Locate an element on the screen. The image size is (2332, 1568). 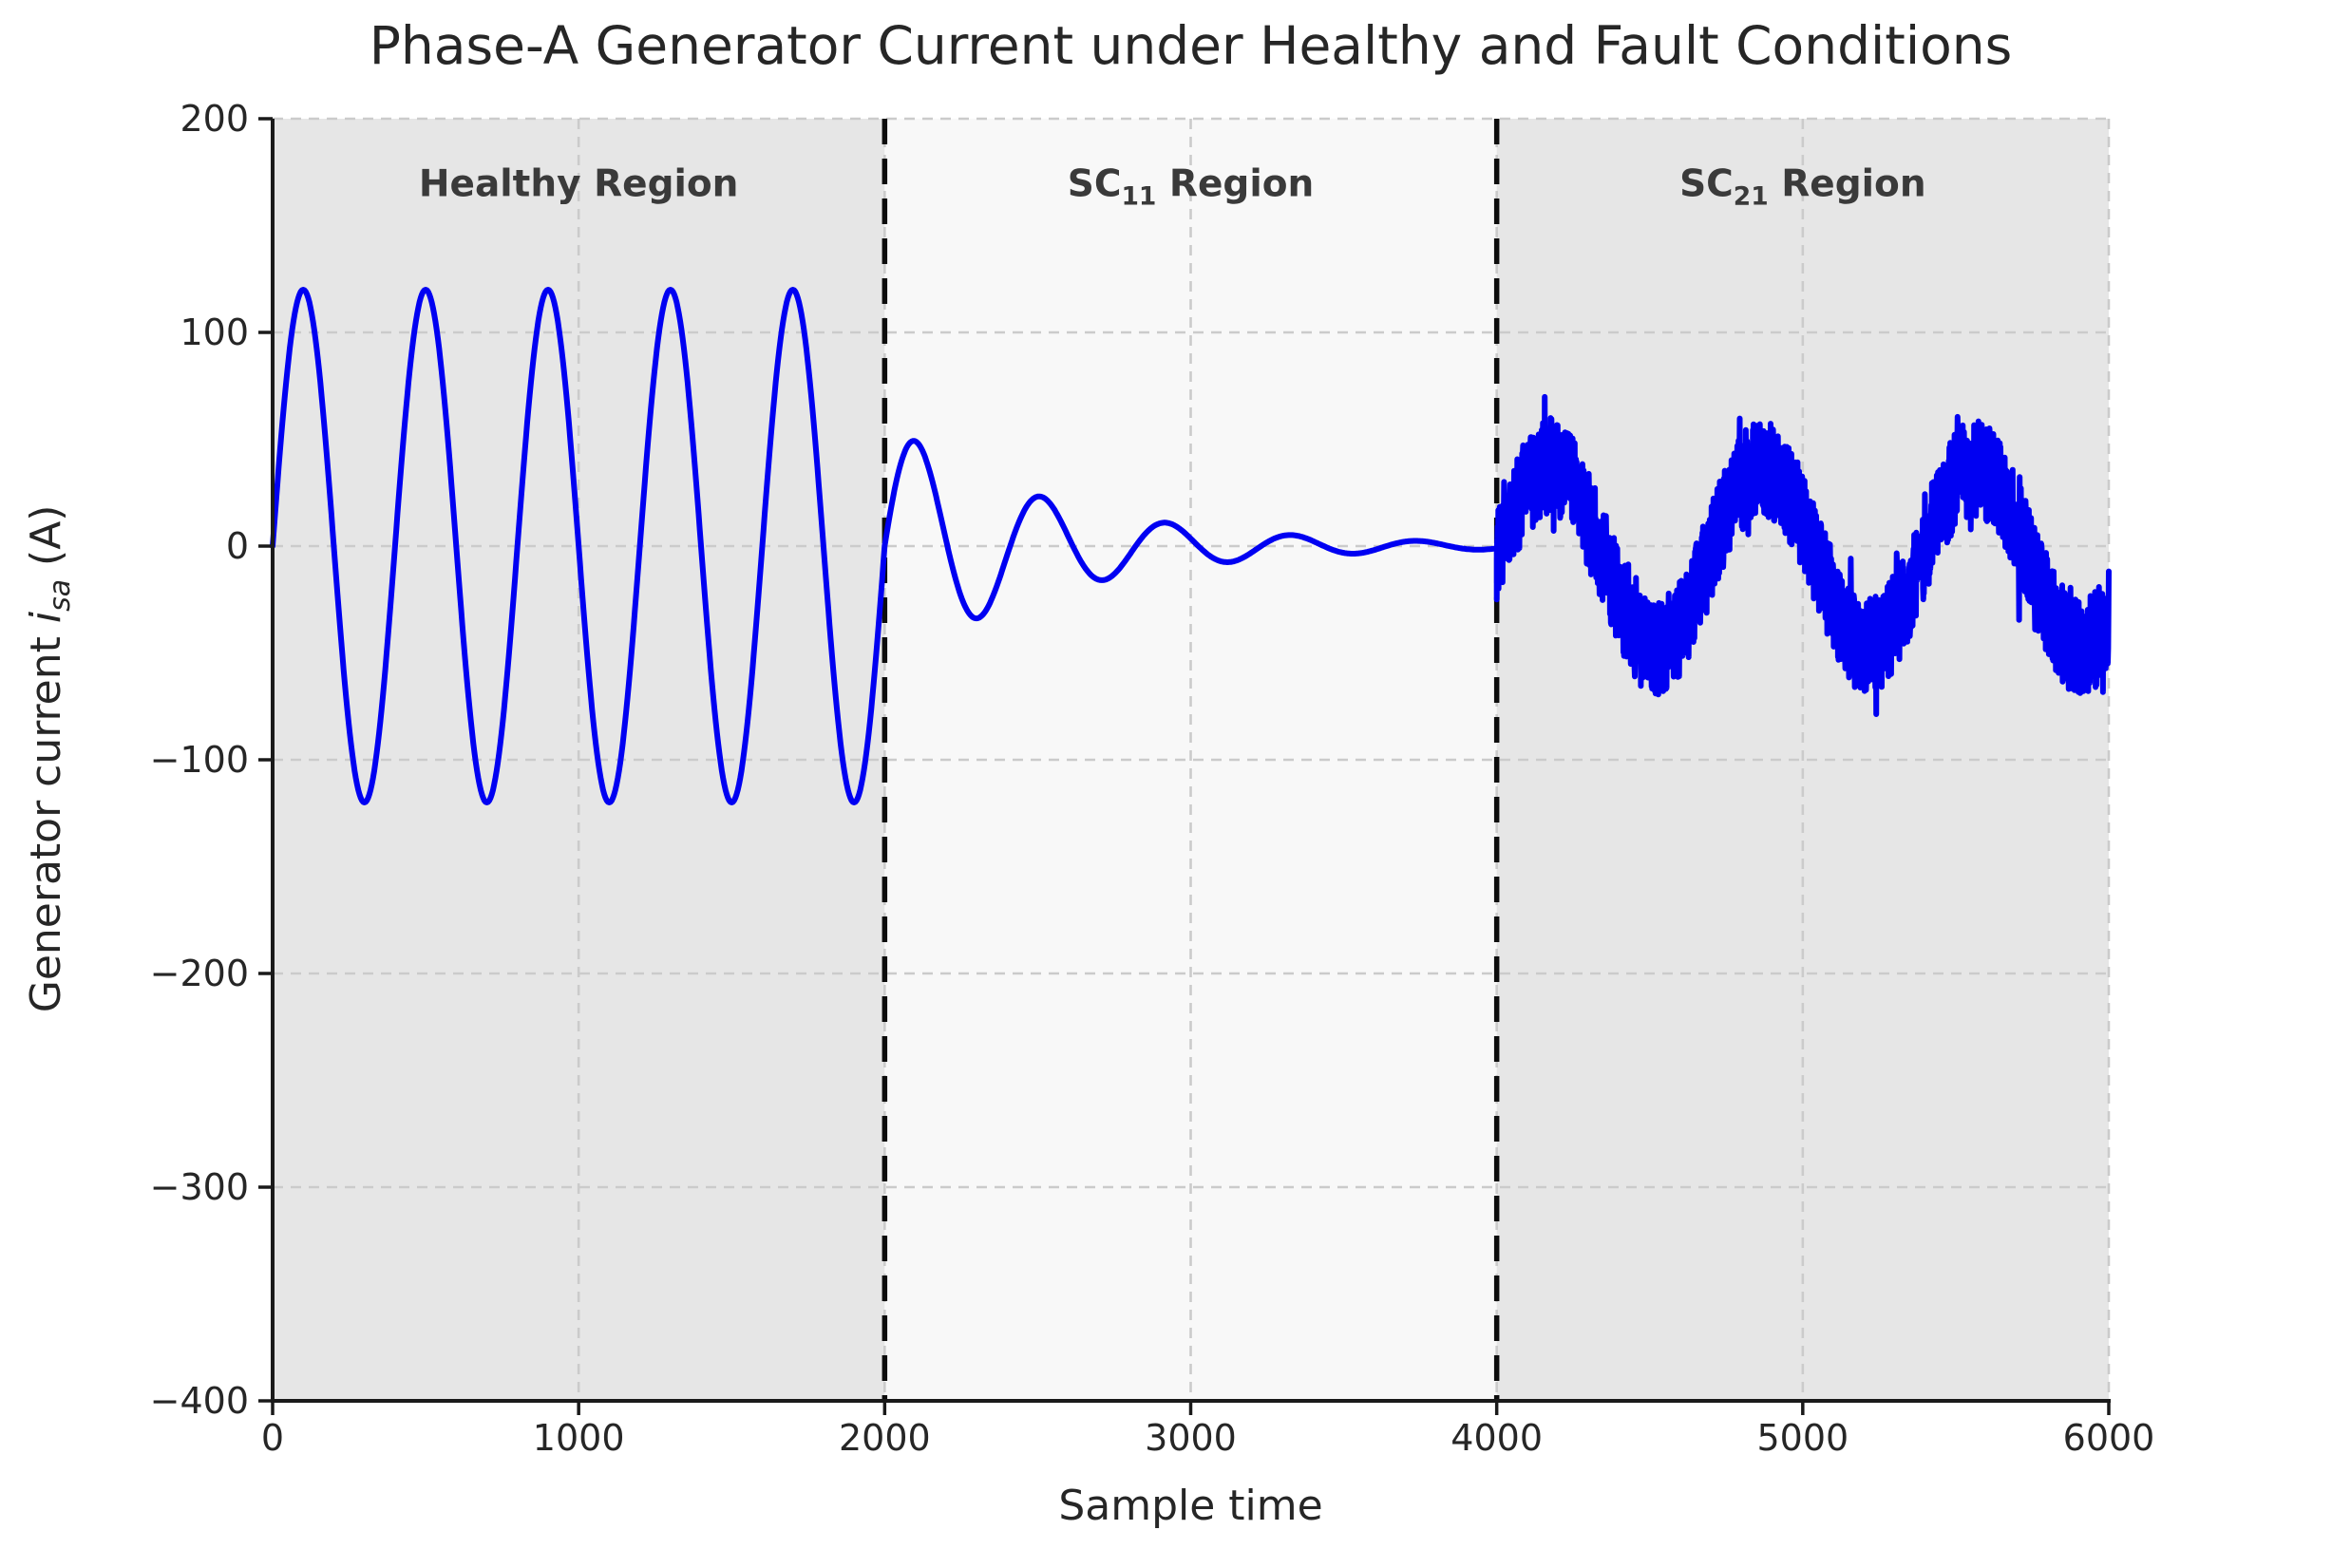
y-tick-label-m200: −200 is located at coordinates (199, 973).